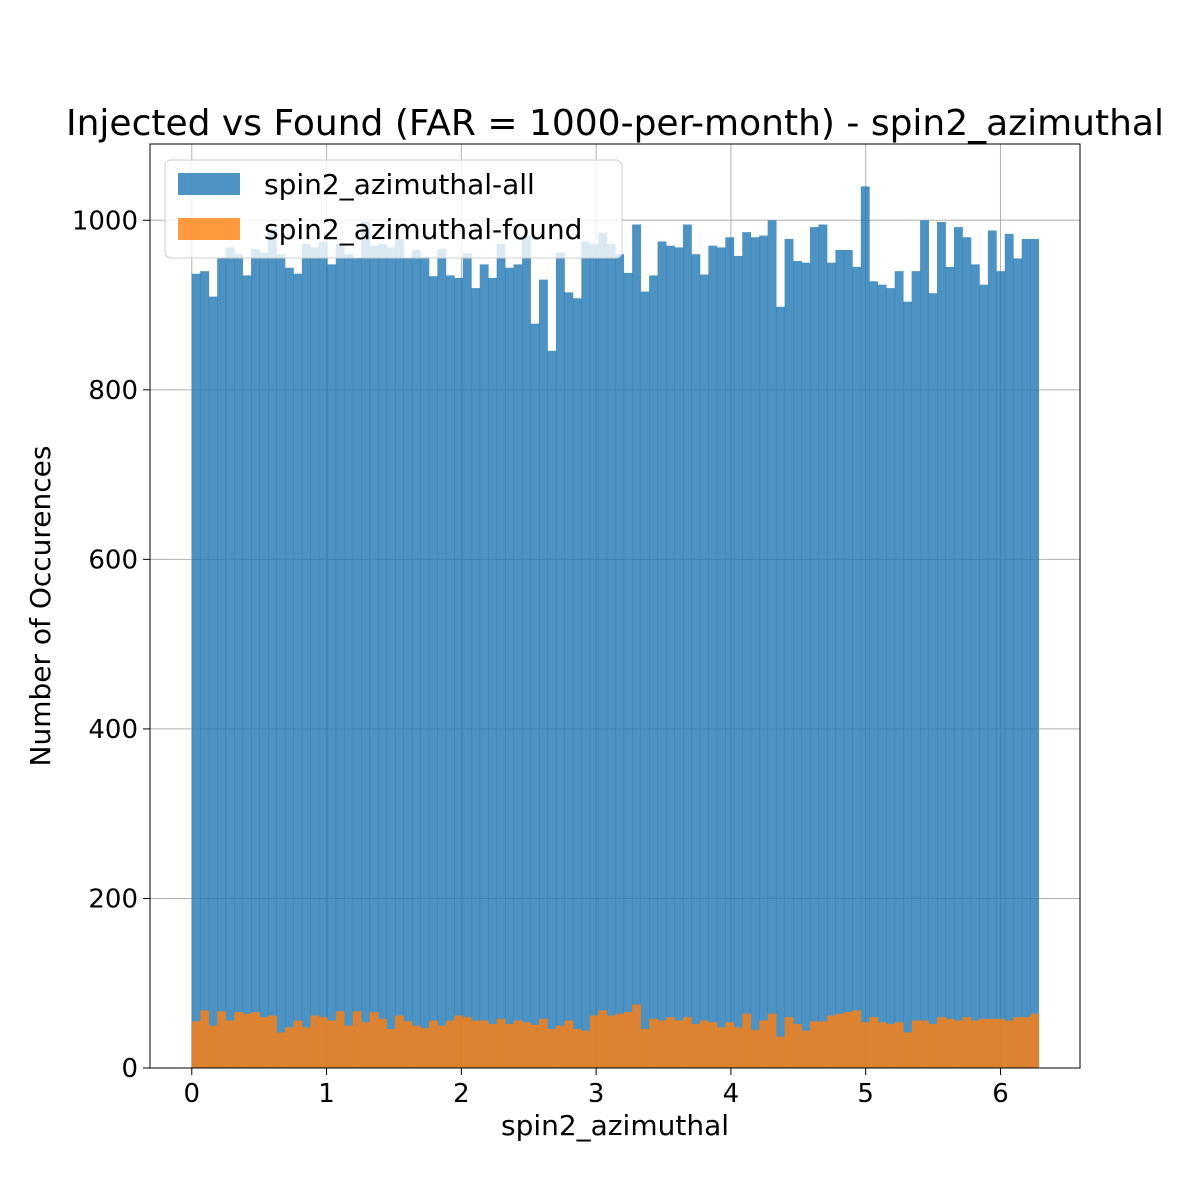  What do you see at coordinates (1000, 1094) in the screenshot?
I see `x-tick-label: 6` at bounding box center [1000, 1094].